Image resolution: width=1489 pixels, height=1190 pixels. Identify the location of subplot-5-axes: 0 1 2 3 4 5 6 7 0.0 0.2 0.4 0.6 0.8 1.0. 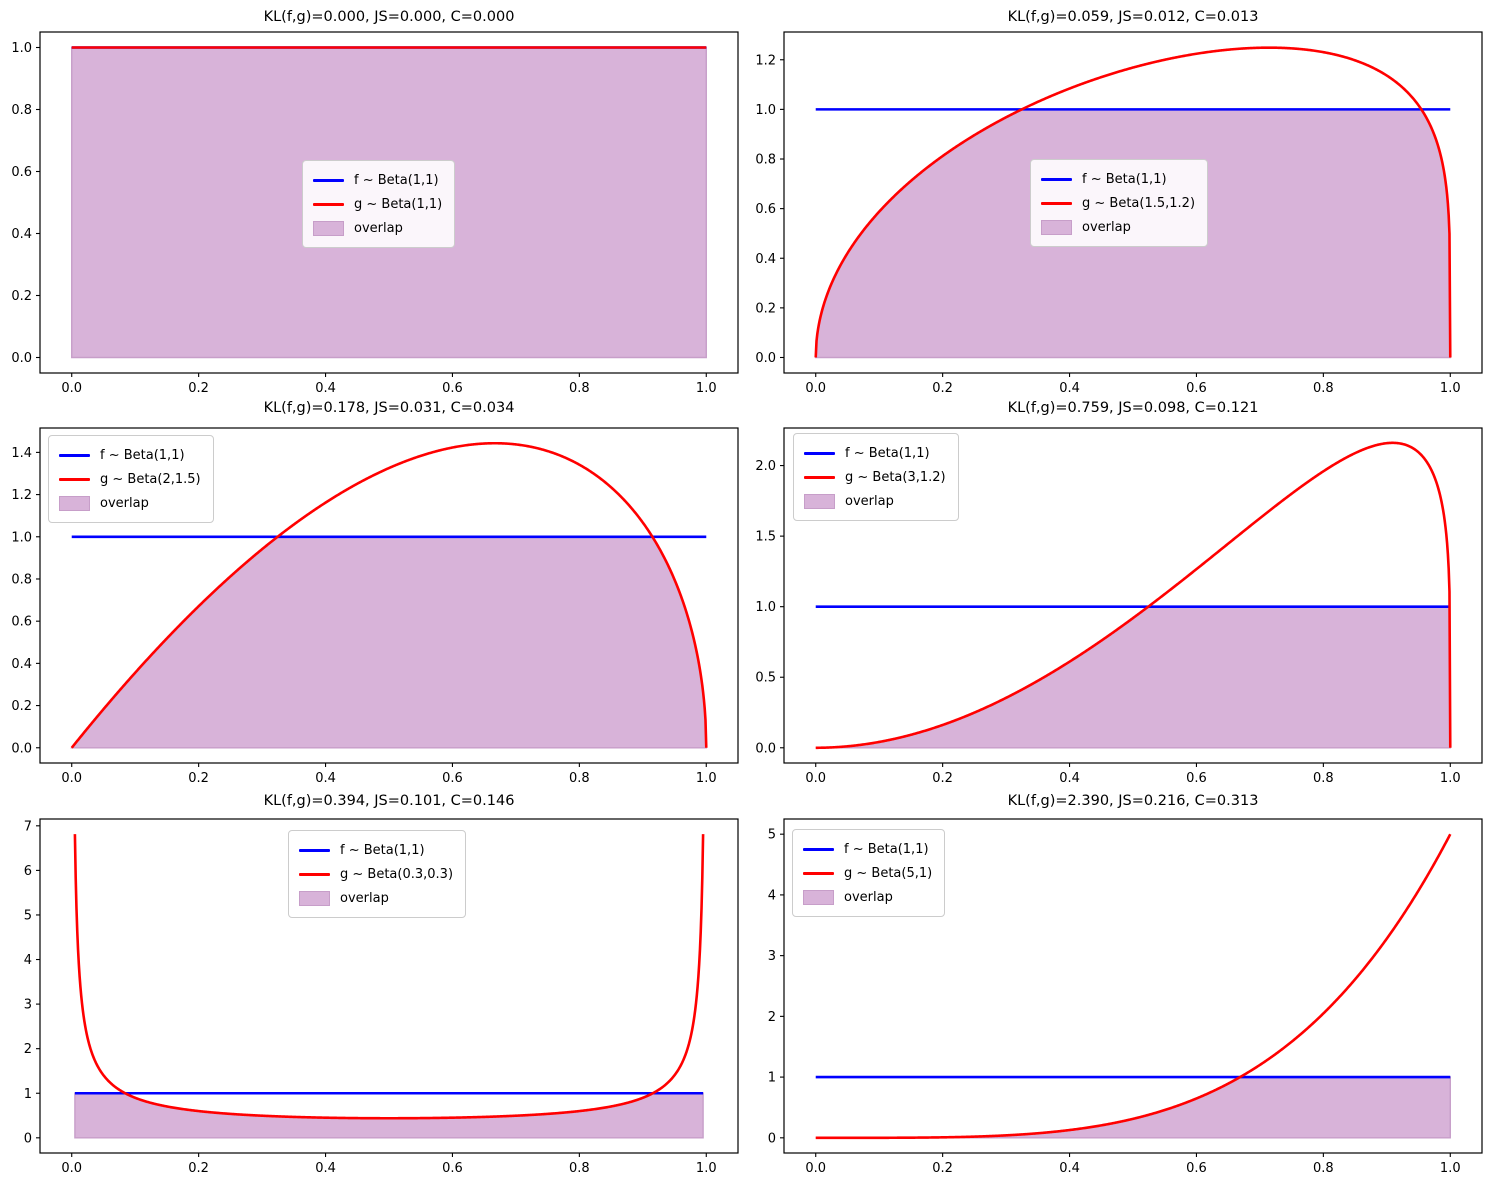
(381, 997).